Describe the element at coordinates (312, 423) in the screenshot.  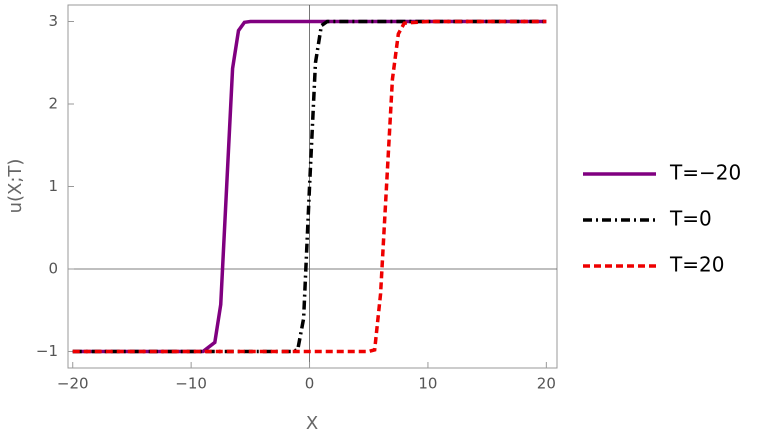
I see `x-axis-title: X` at that location.